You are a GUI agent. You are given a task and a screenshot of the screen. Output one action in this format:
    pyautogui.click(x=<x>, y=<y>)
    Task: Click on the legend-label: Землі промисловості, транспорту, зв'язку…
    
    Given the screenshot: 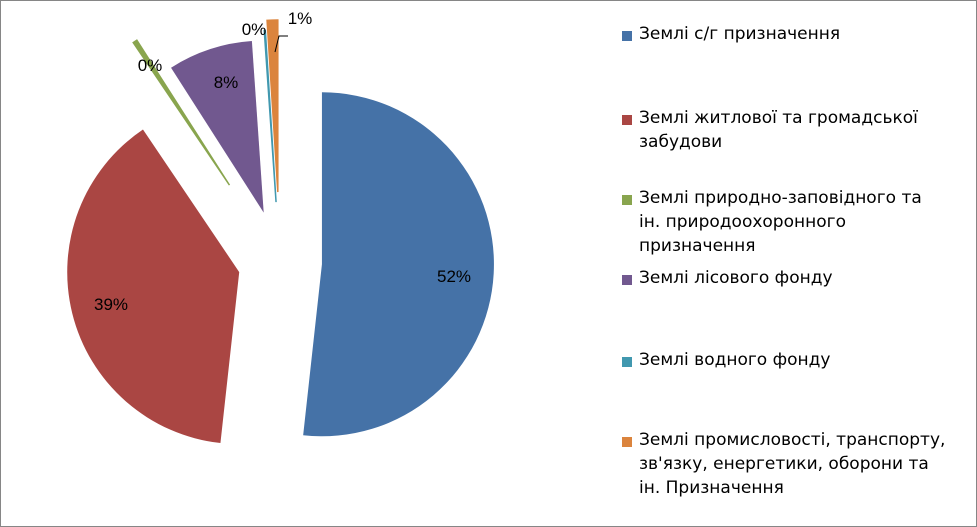 What is the action you would take?
    pyautogui.click(x=792, y=464)
    